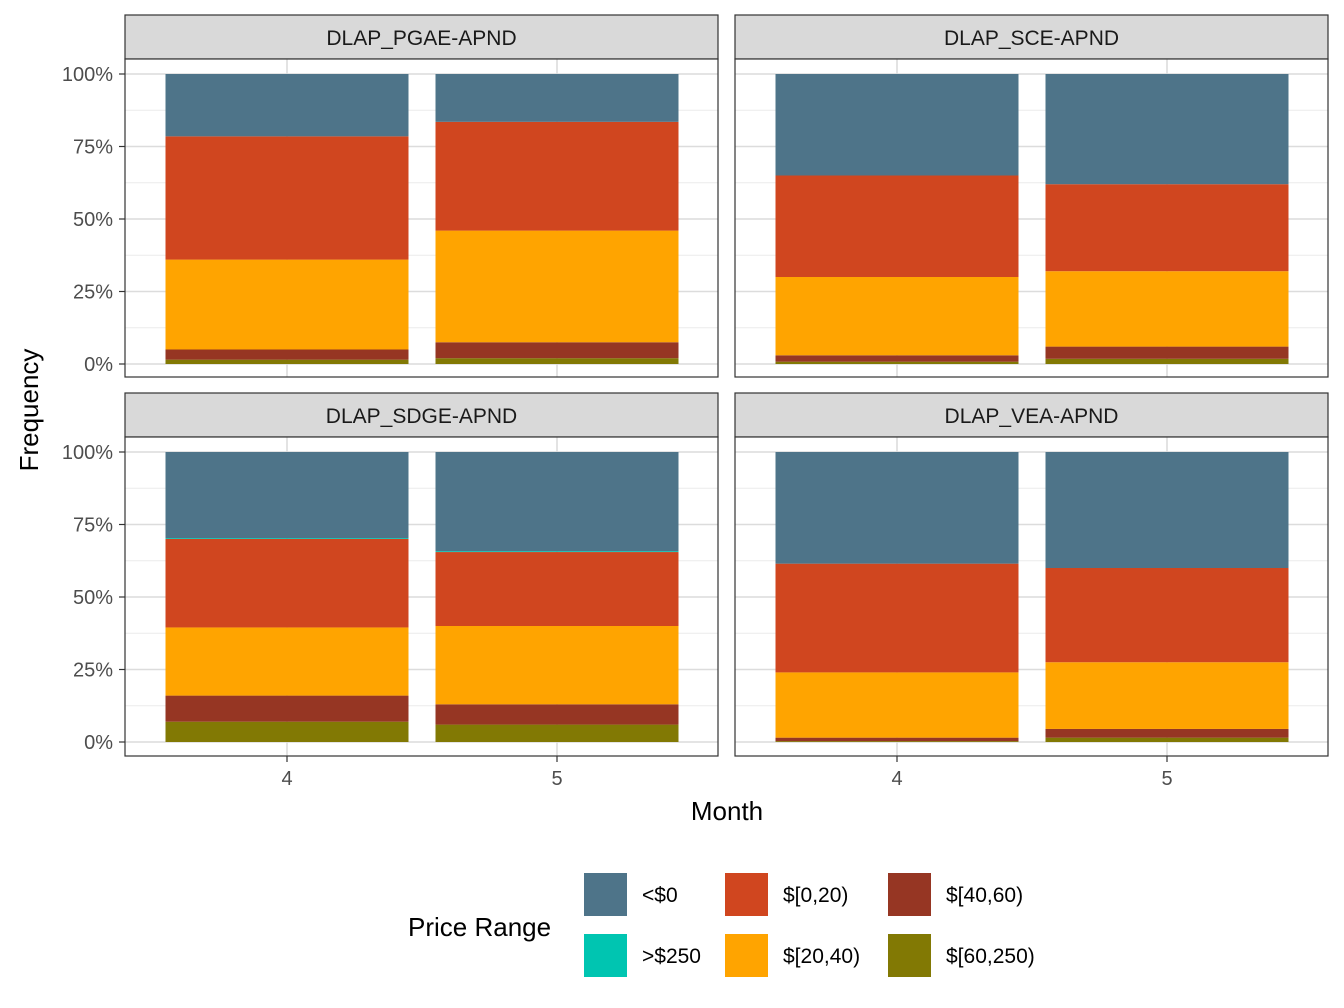 The width and height of the screenshot is (1344, 1008). I want to click on facet-title: DLAP_SDGE-APND, so click(421, 416).